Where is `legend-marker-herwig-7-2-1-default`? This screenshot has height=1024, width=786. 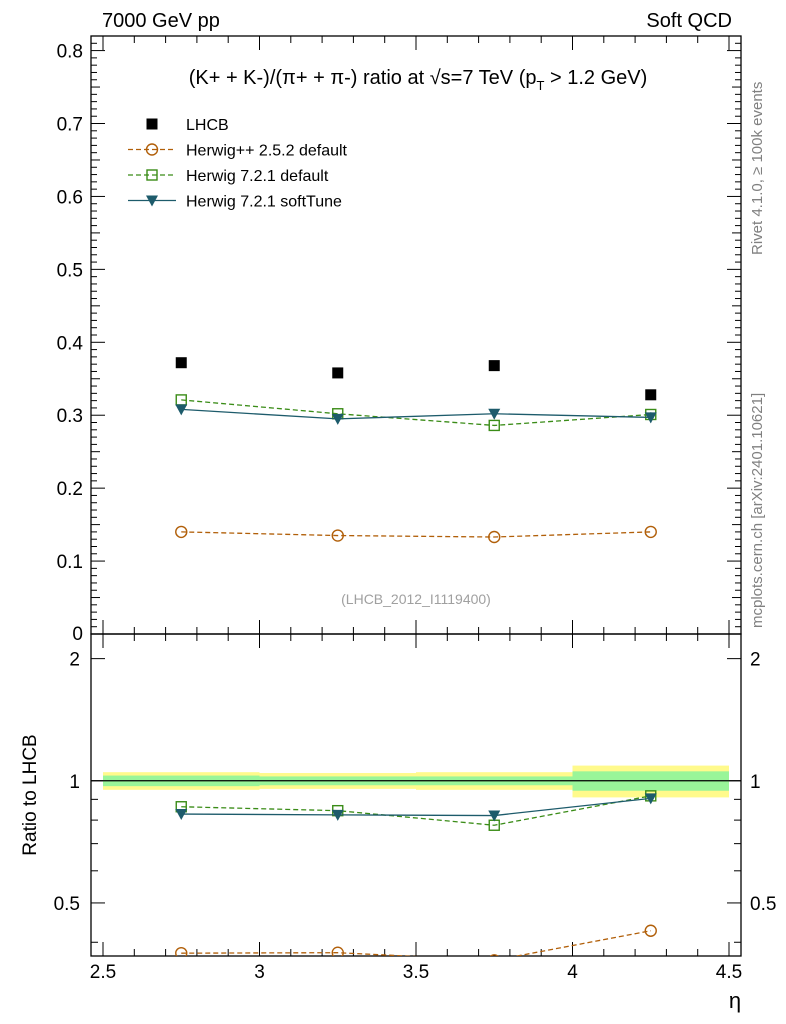 legend-marker-herwig-7-2-1-default is located at coordinates (152, 175).